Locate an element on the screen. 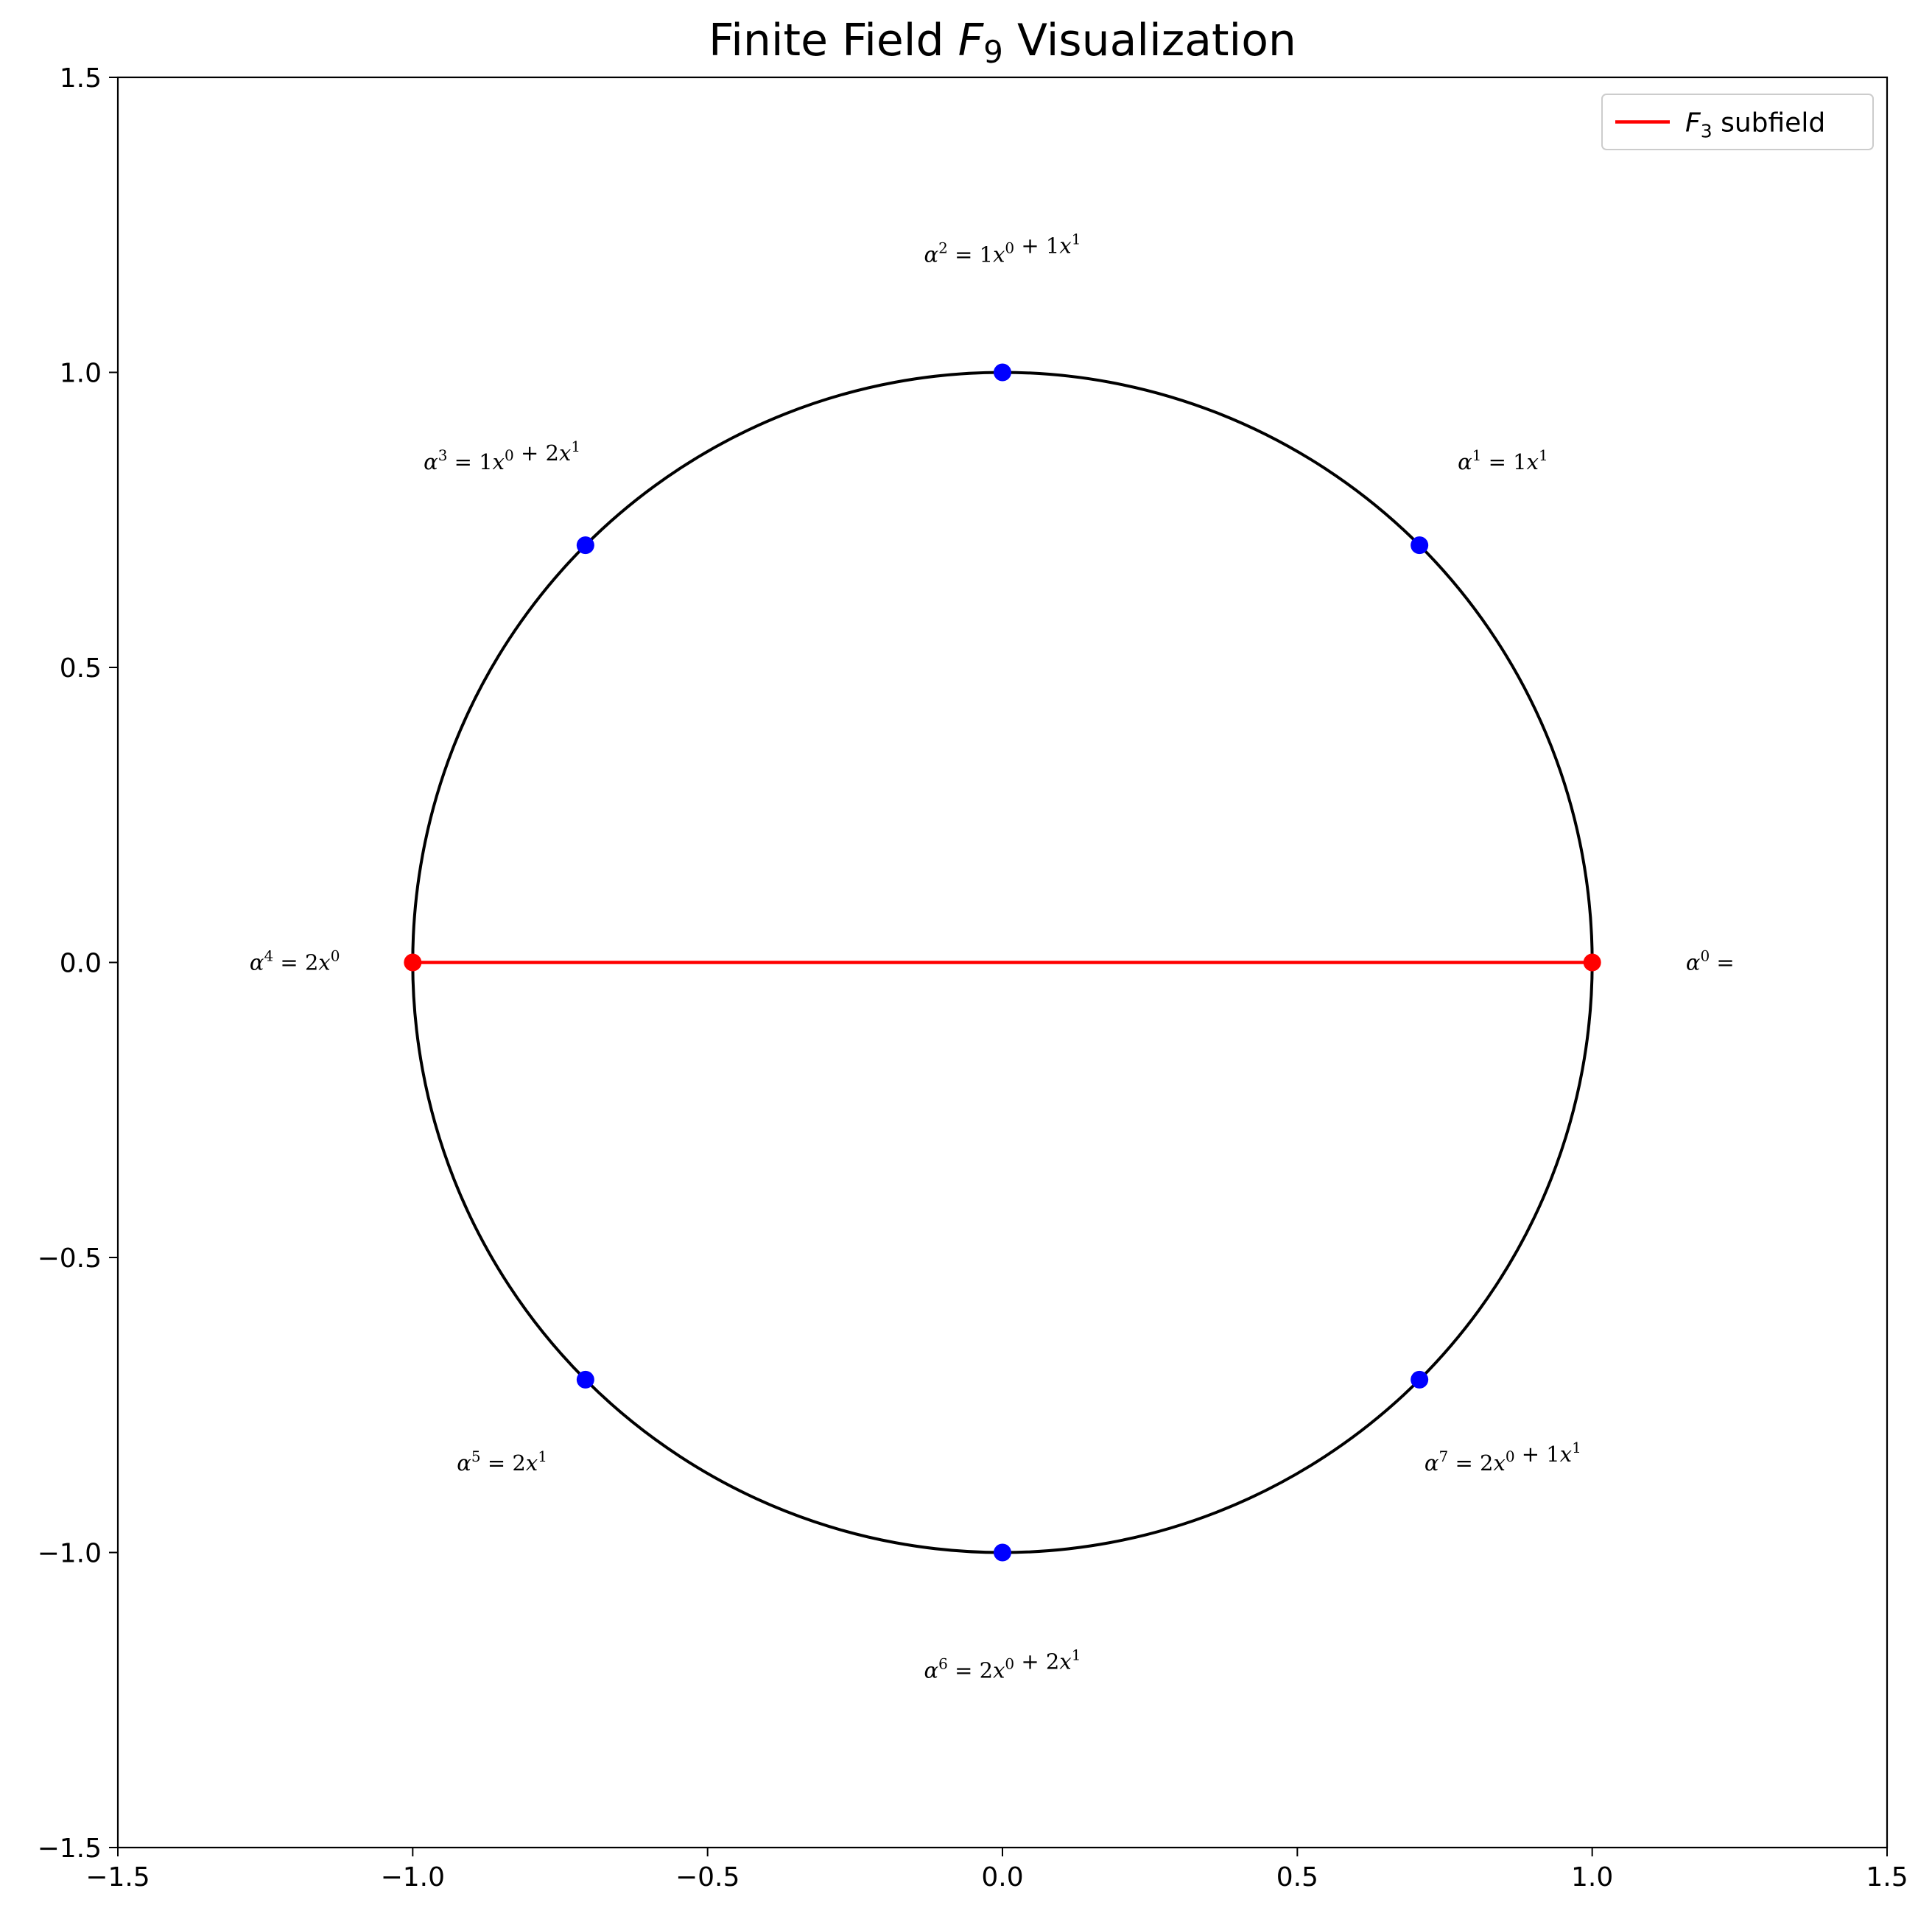 Image resolution: width=1932 pixels, height=1919 pixels. y-tick-label: 1.0 is located at coordinates (81, 374).